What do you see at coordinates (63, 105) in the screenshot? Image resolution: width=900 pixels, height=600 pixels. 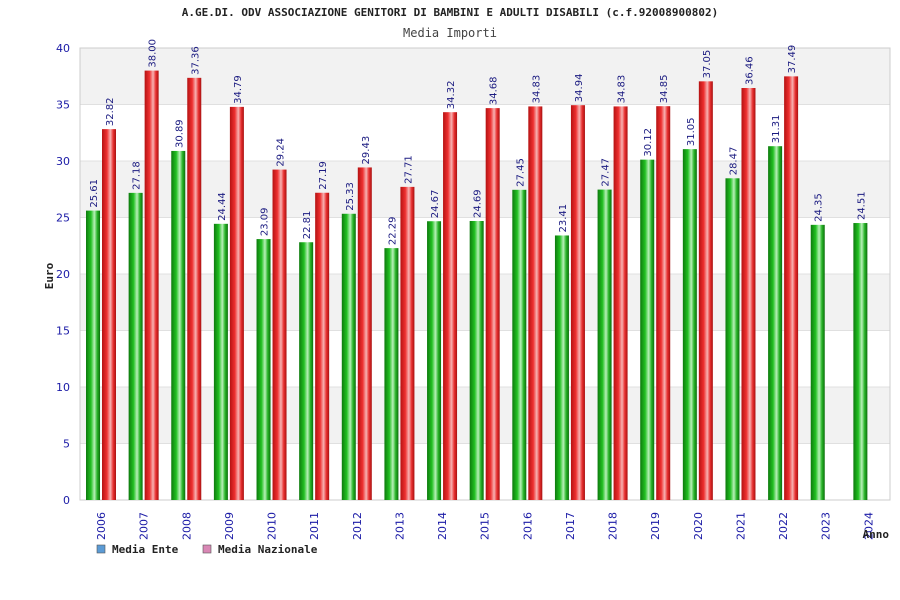 I see `y-tick-label: 35` at bounding box center [63, 105].